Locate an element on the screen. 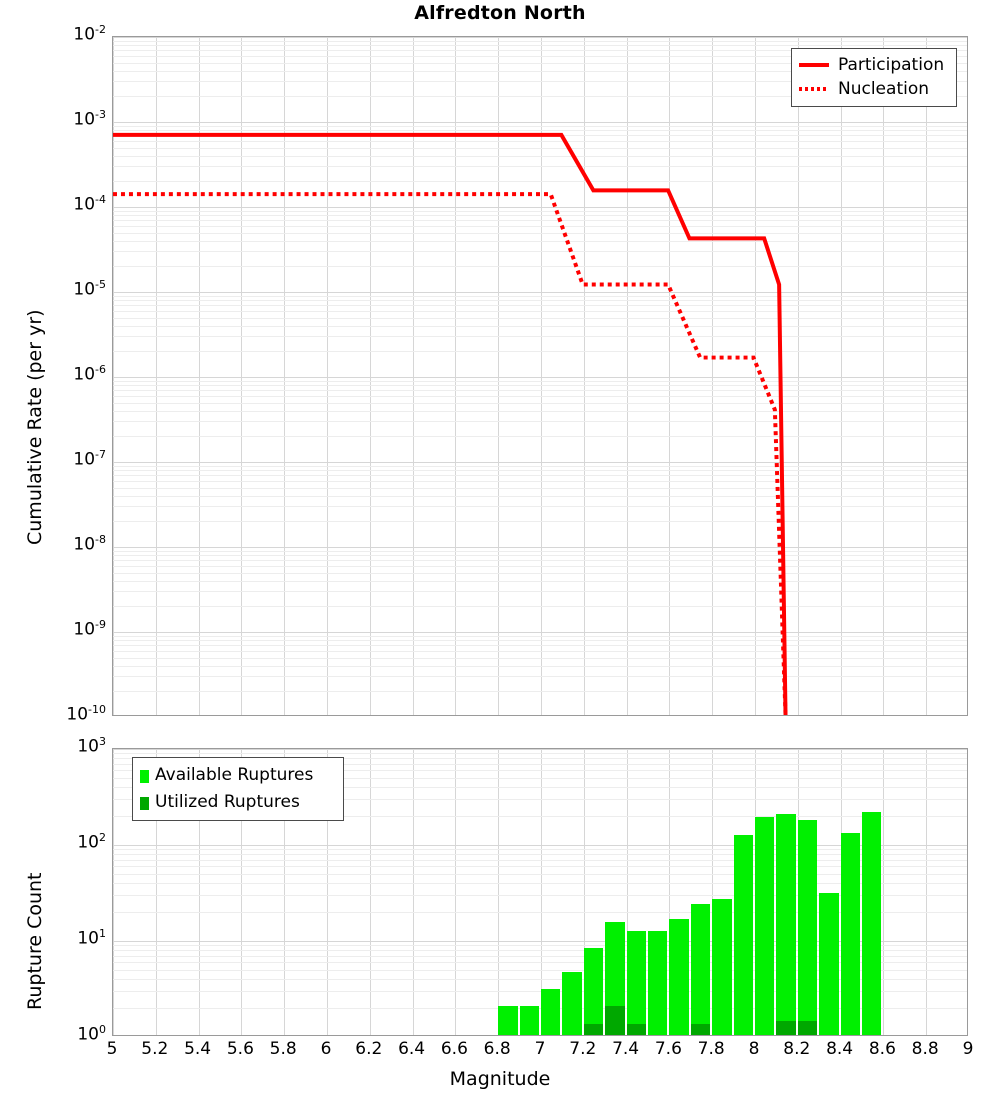  x-tick-6: 6.2 is located at coordinates (369, 1049).